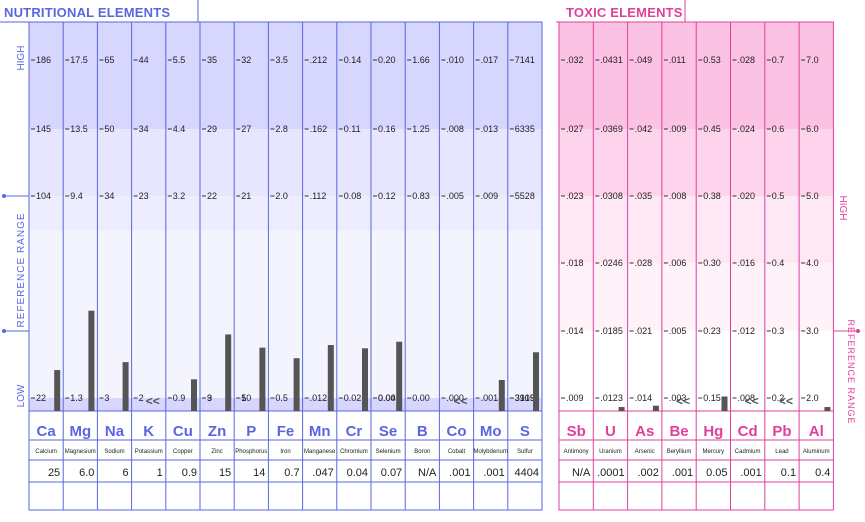 The image size is (865, 522). Describe the element at coordinates (525, 398) in the screenshot. I see `scale-label: 3915` at that location.